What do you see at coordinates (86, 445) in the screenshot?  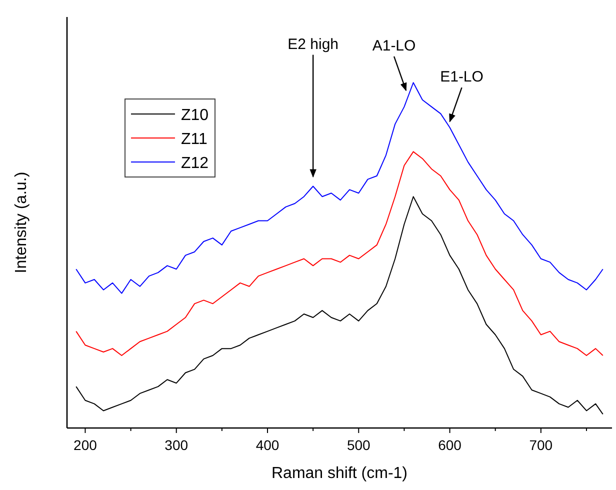 I see `x-tick-label: 200` at bounding box center [86, 445].